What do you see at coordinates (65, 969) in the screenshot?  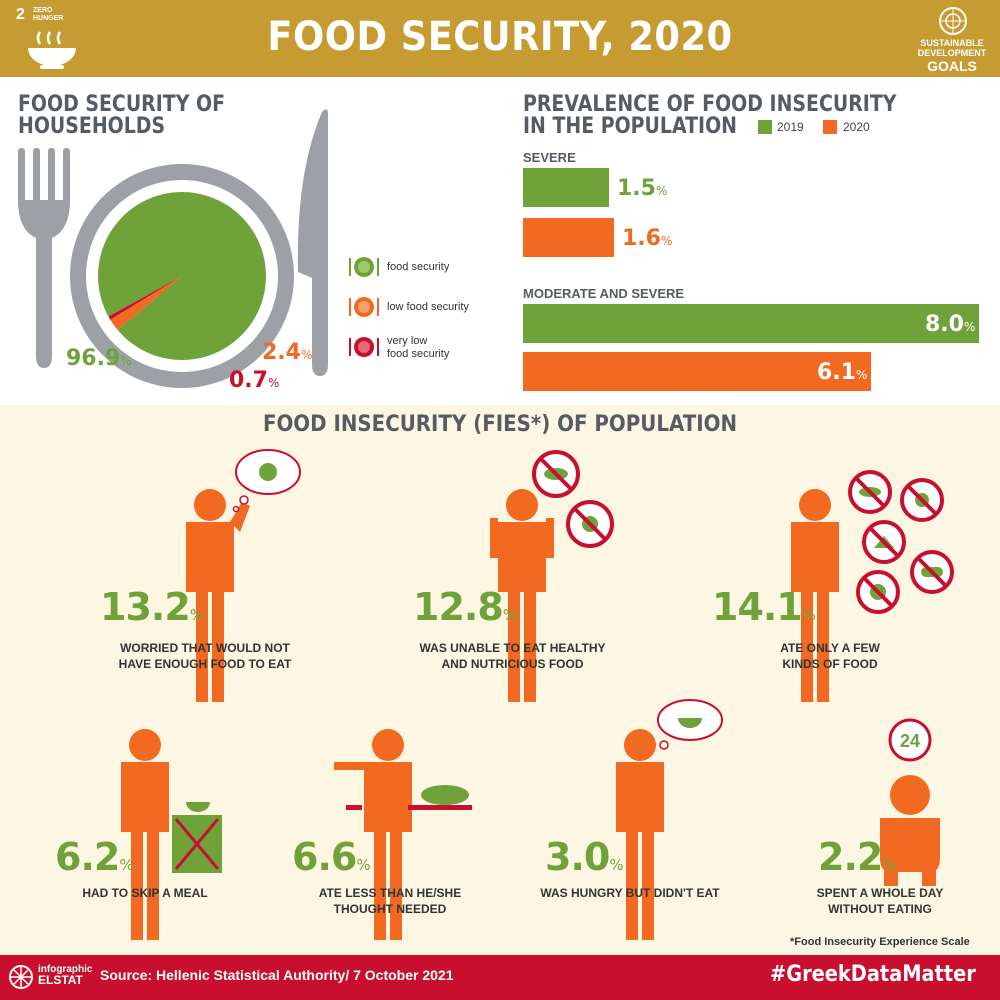 I see `elstat-logo-line1: infographic` at bounding box center [65, 969].